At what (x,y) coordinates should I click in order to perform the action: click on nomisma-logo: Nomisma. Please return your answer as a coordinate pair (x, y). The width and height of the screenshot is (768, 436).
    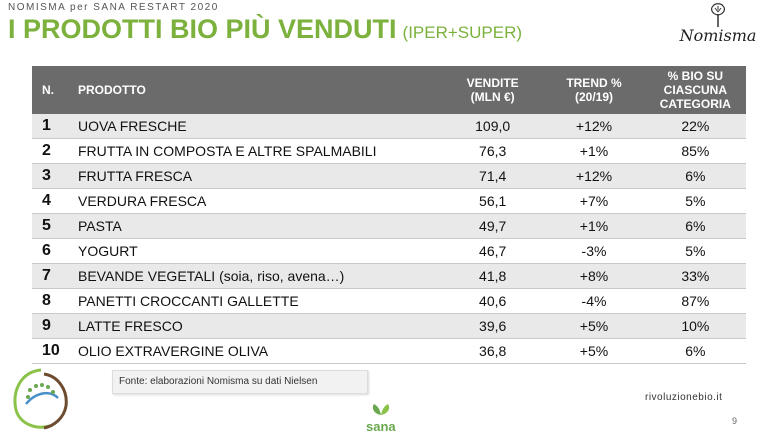
    Looking at the image, I should click on (718, 26).